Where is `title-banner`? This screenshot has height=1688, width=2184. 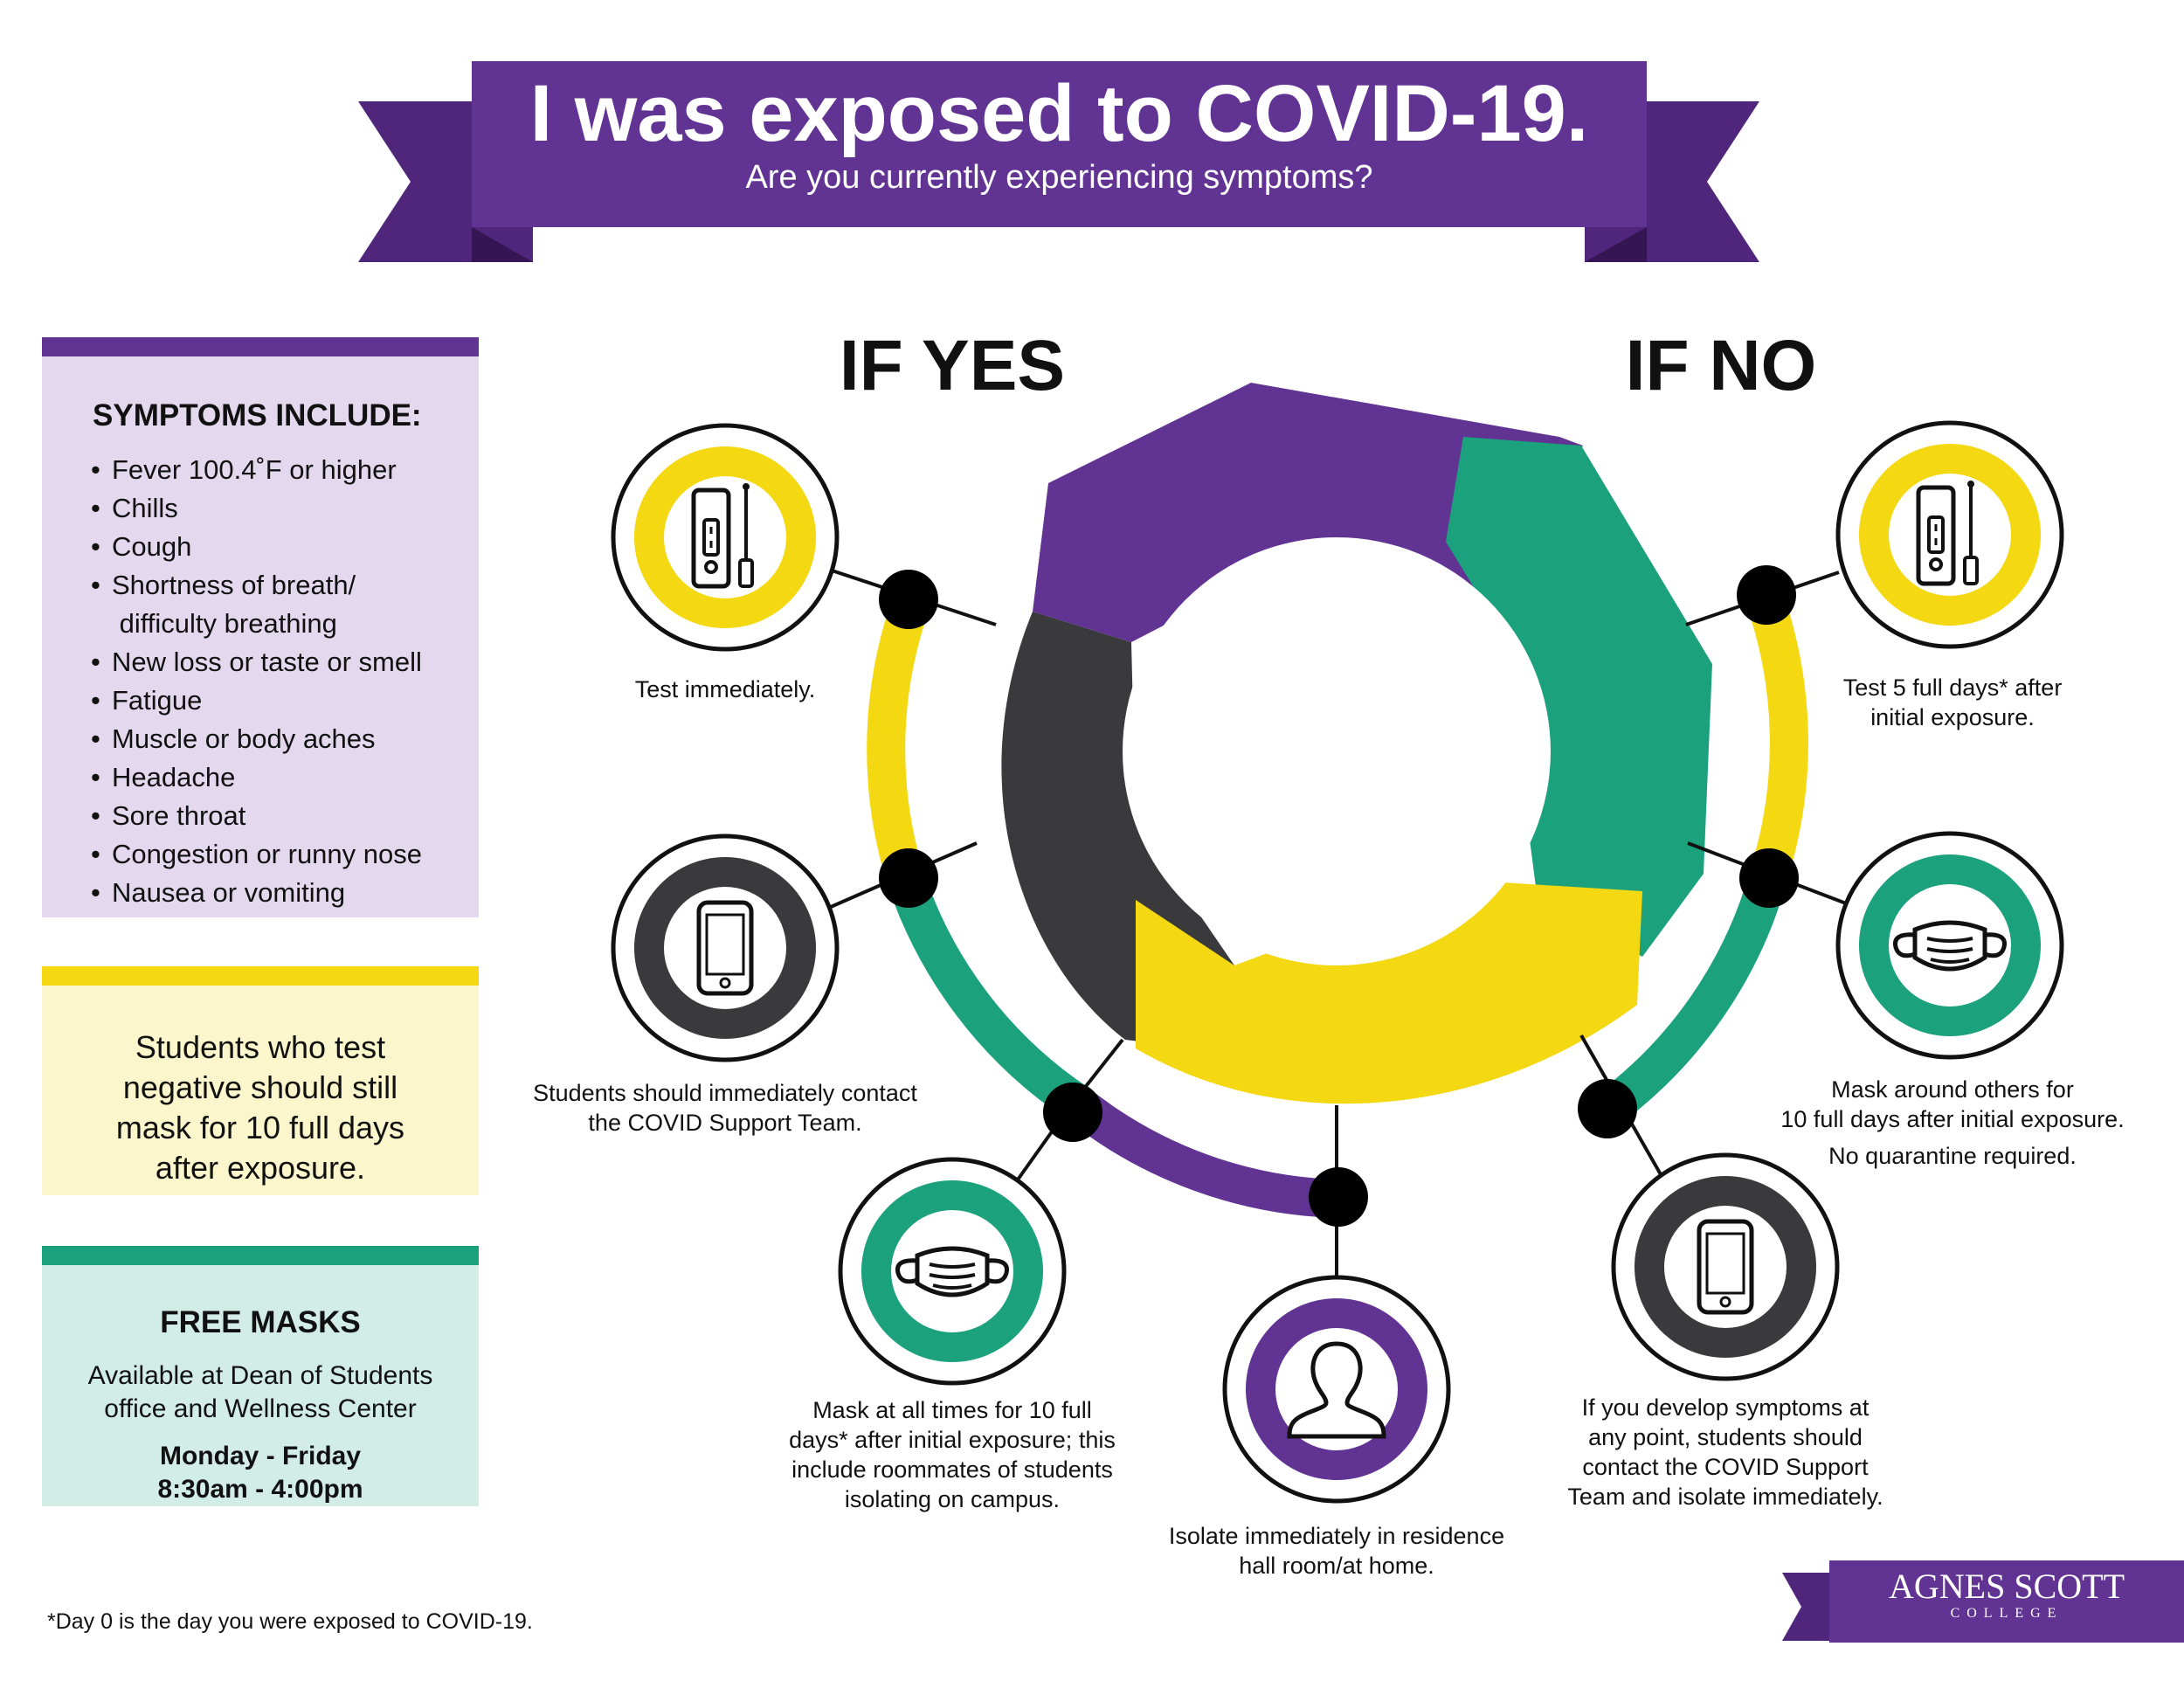
title-banner is located at coordinates (1058, 161).